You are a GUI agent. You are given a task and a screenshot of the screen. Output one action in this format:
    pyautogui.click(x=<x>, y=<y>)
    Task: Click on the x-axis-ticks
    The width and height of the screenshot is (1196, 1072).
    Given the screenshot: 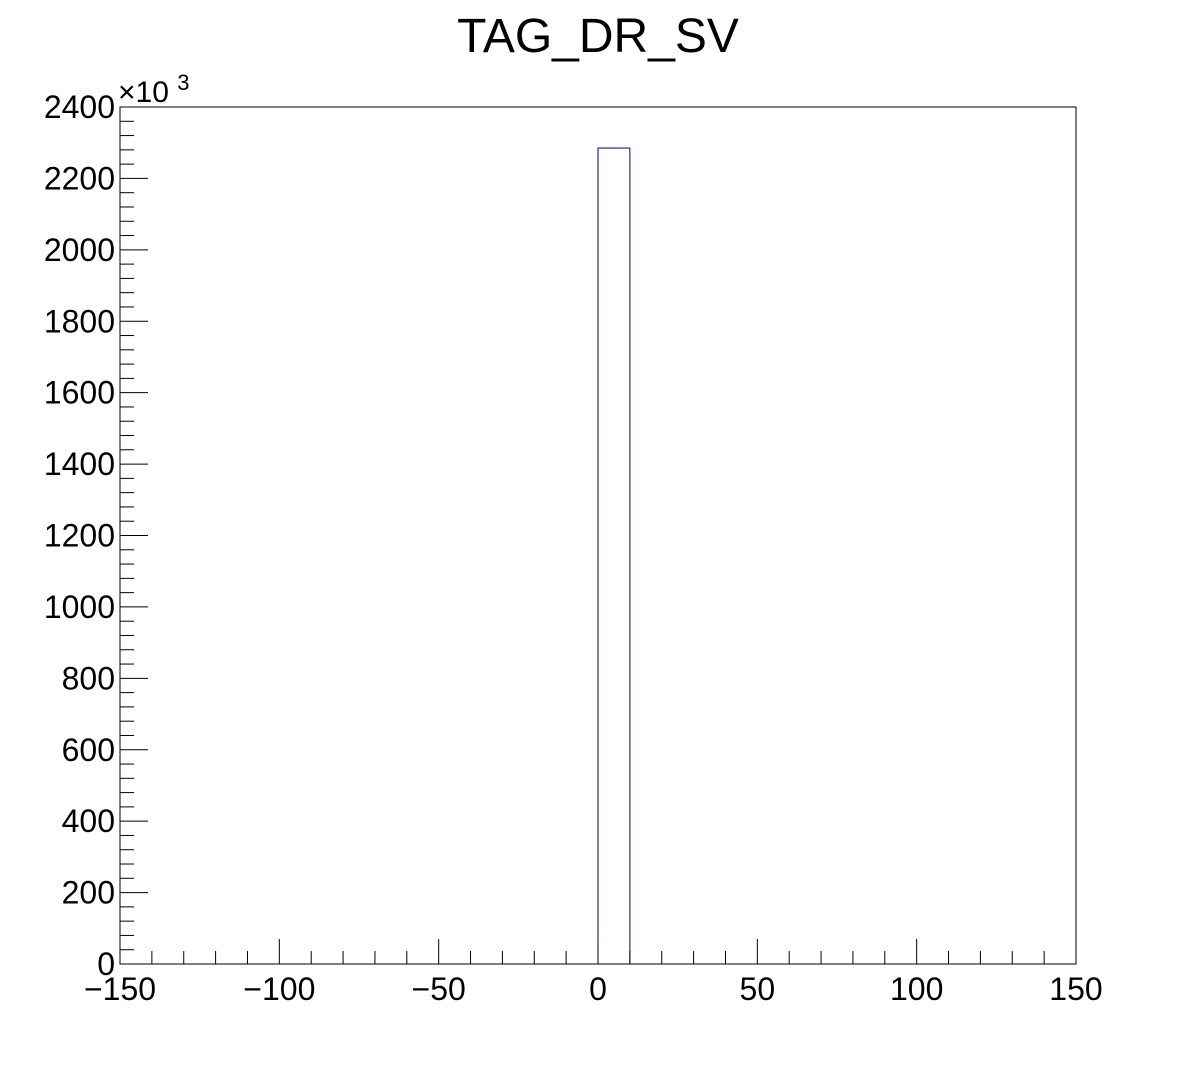 What is the action you would take?
    pyautogui.click(x=598, y=951)
    